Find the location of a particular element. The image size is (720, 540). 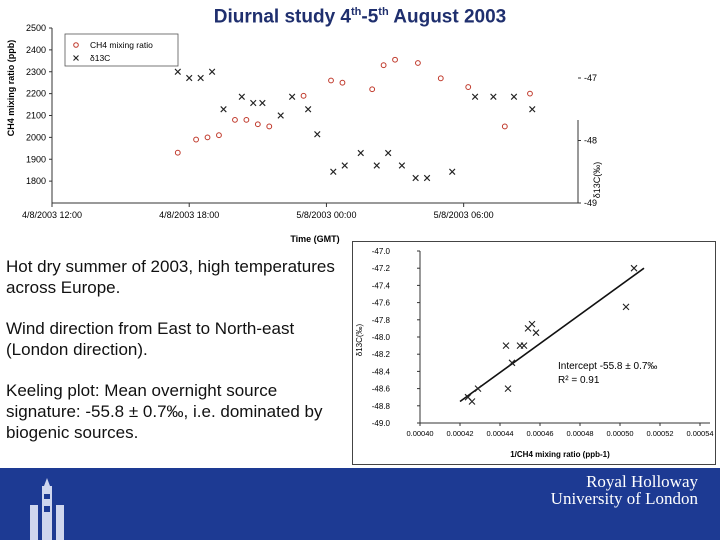

y-tick-label: 2300 is located at coordinates (36, 72).